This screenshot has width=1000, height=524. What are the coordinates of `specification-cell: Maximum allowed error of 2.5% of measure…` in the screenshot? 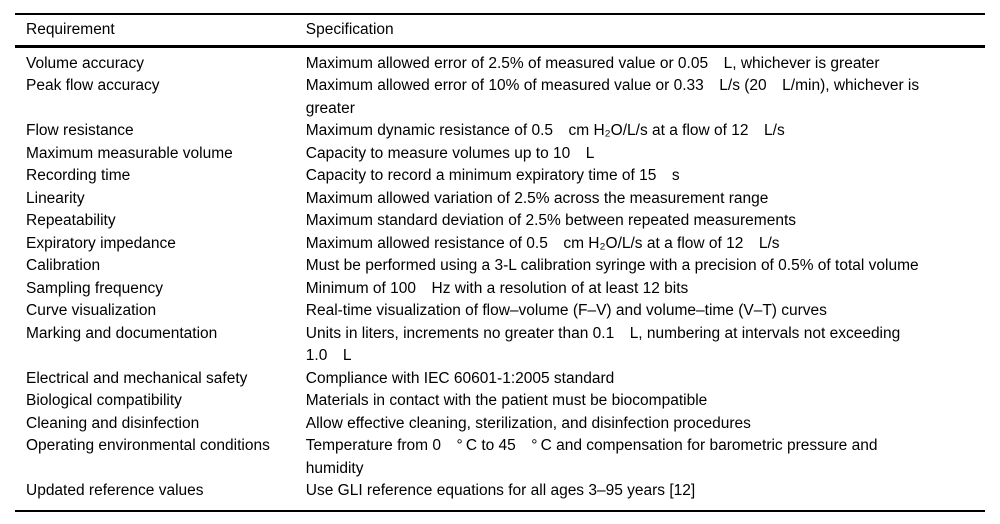 It's located at (592, 63).